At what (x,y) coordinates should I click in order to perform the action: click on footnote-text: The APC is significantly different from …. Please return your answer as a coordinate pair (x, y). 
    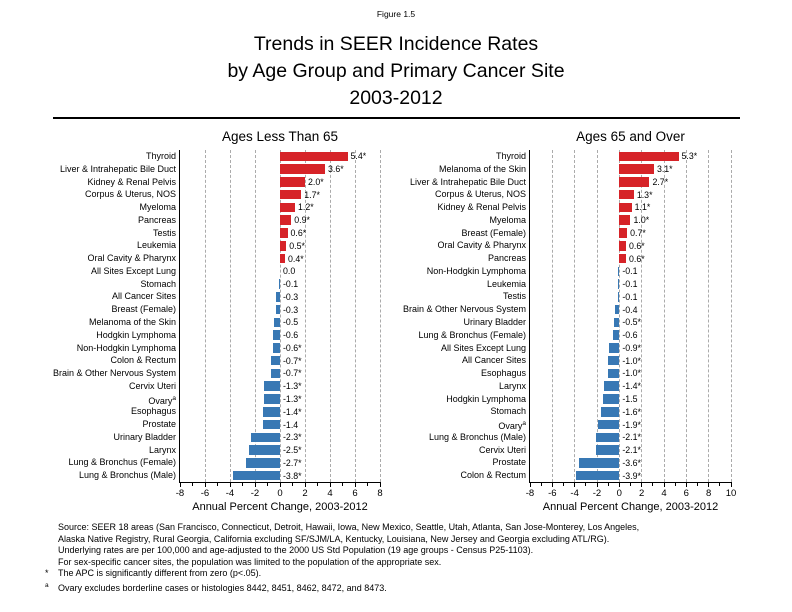
    Looking at the image, I should click on (160, 573).